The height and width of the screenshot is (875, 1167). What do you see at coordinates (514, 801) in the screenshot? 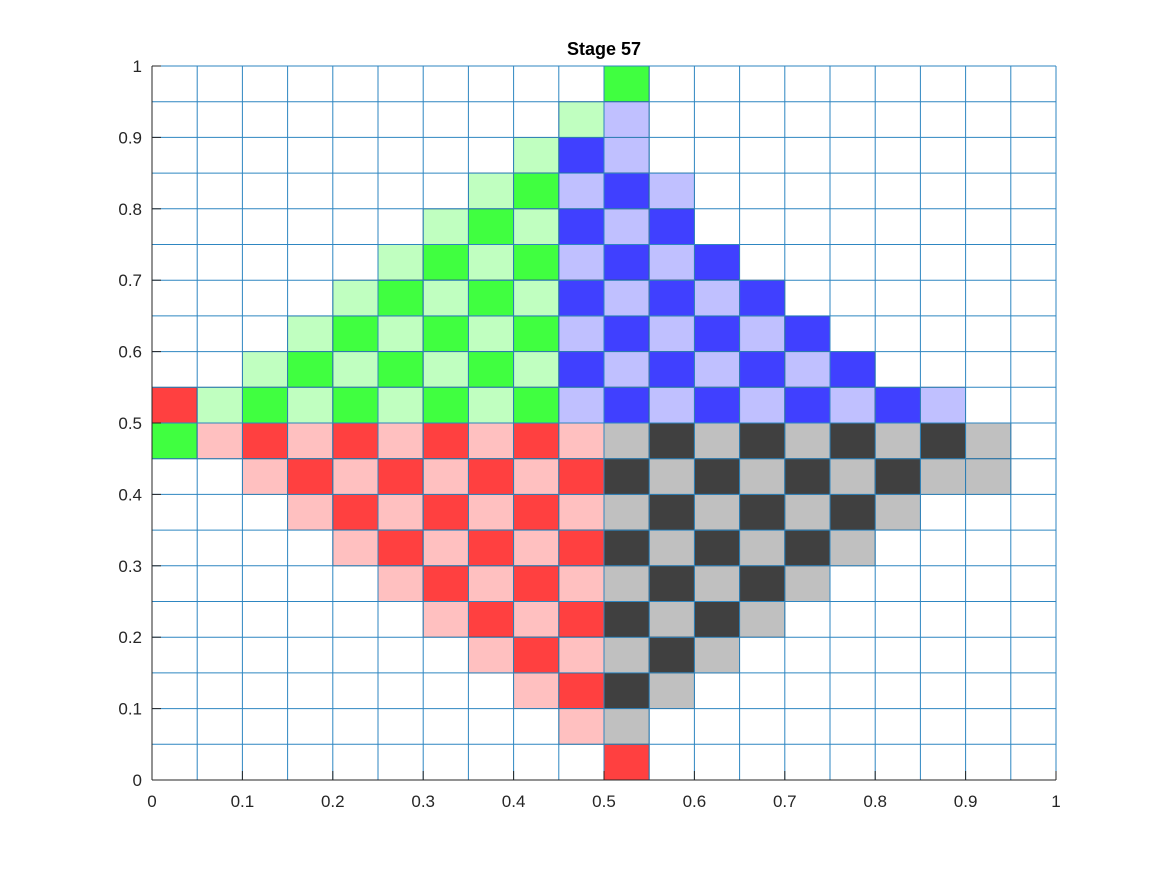
I see `x-tick-label: 0.4` at bounding box center [514, 801].